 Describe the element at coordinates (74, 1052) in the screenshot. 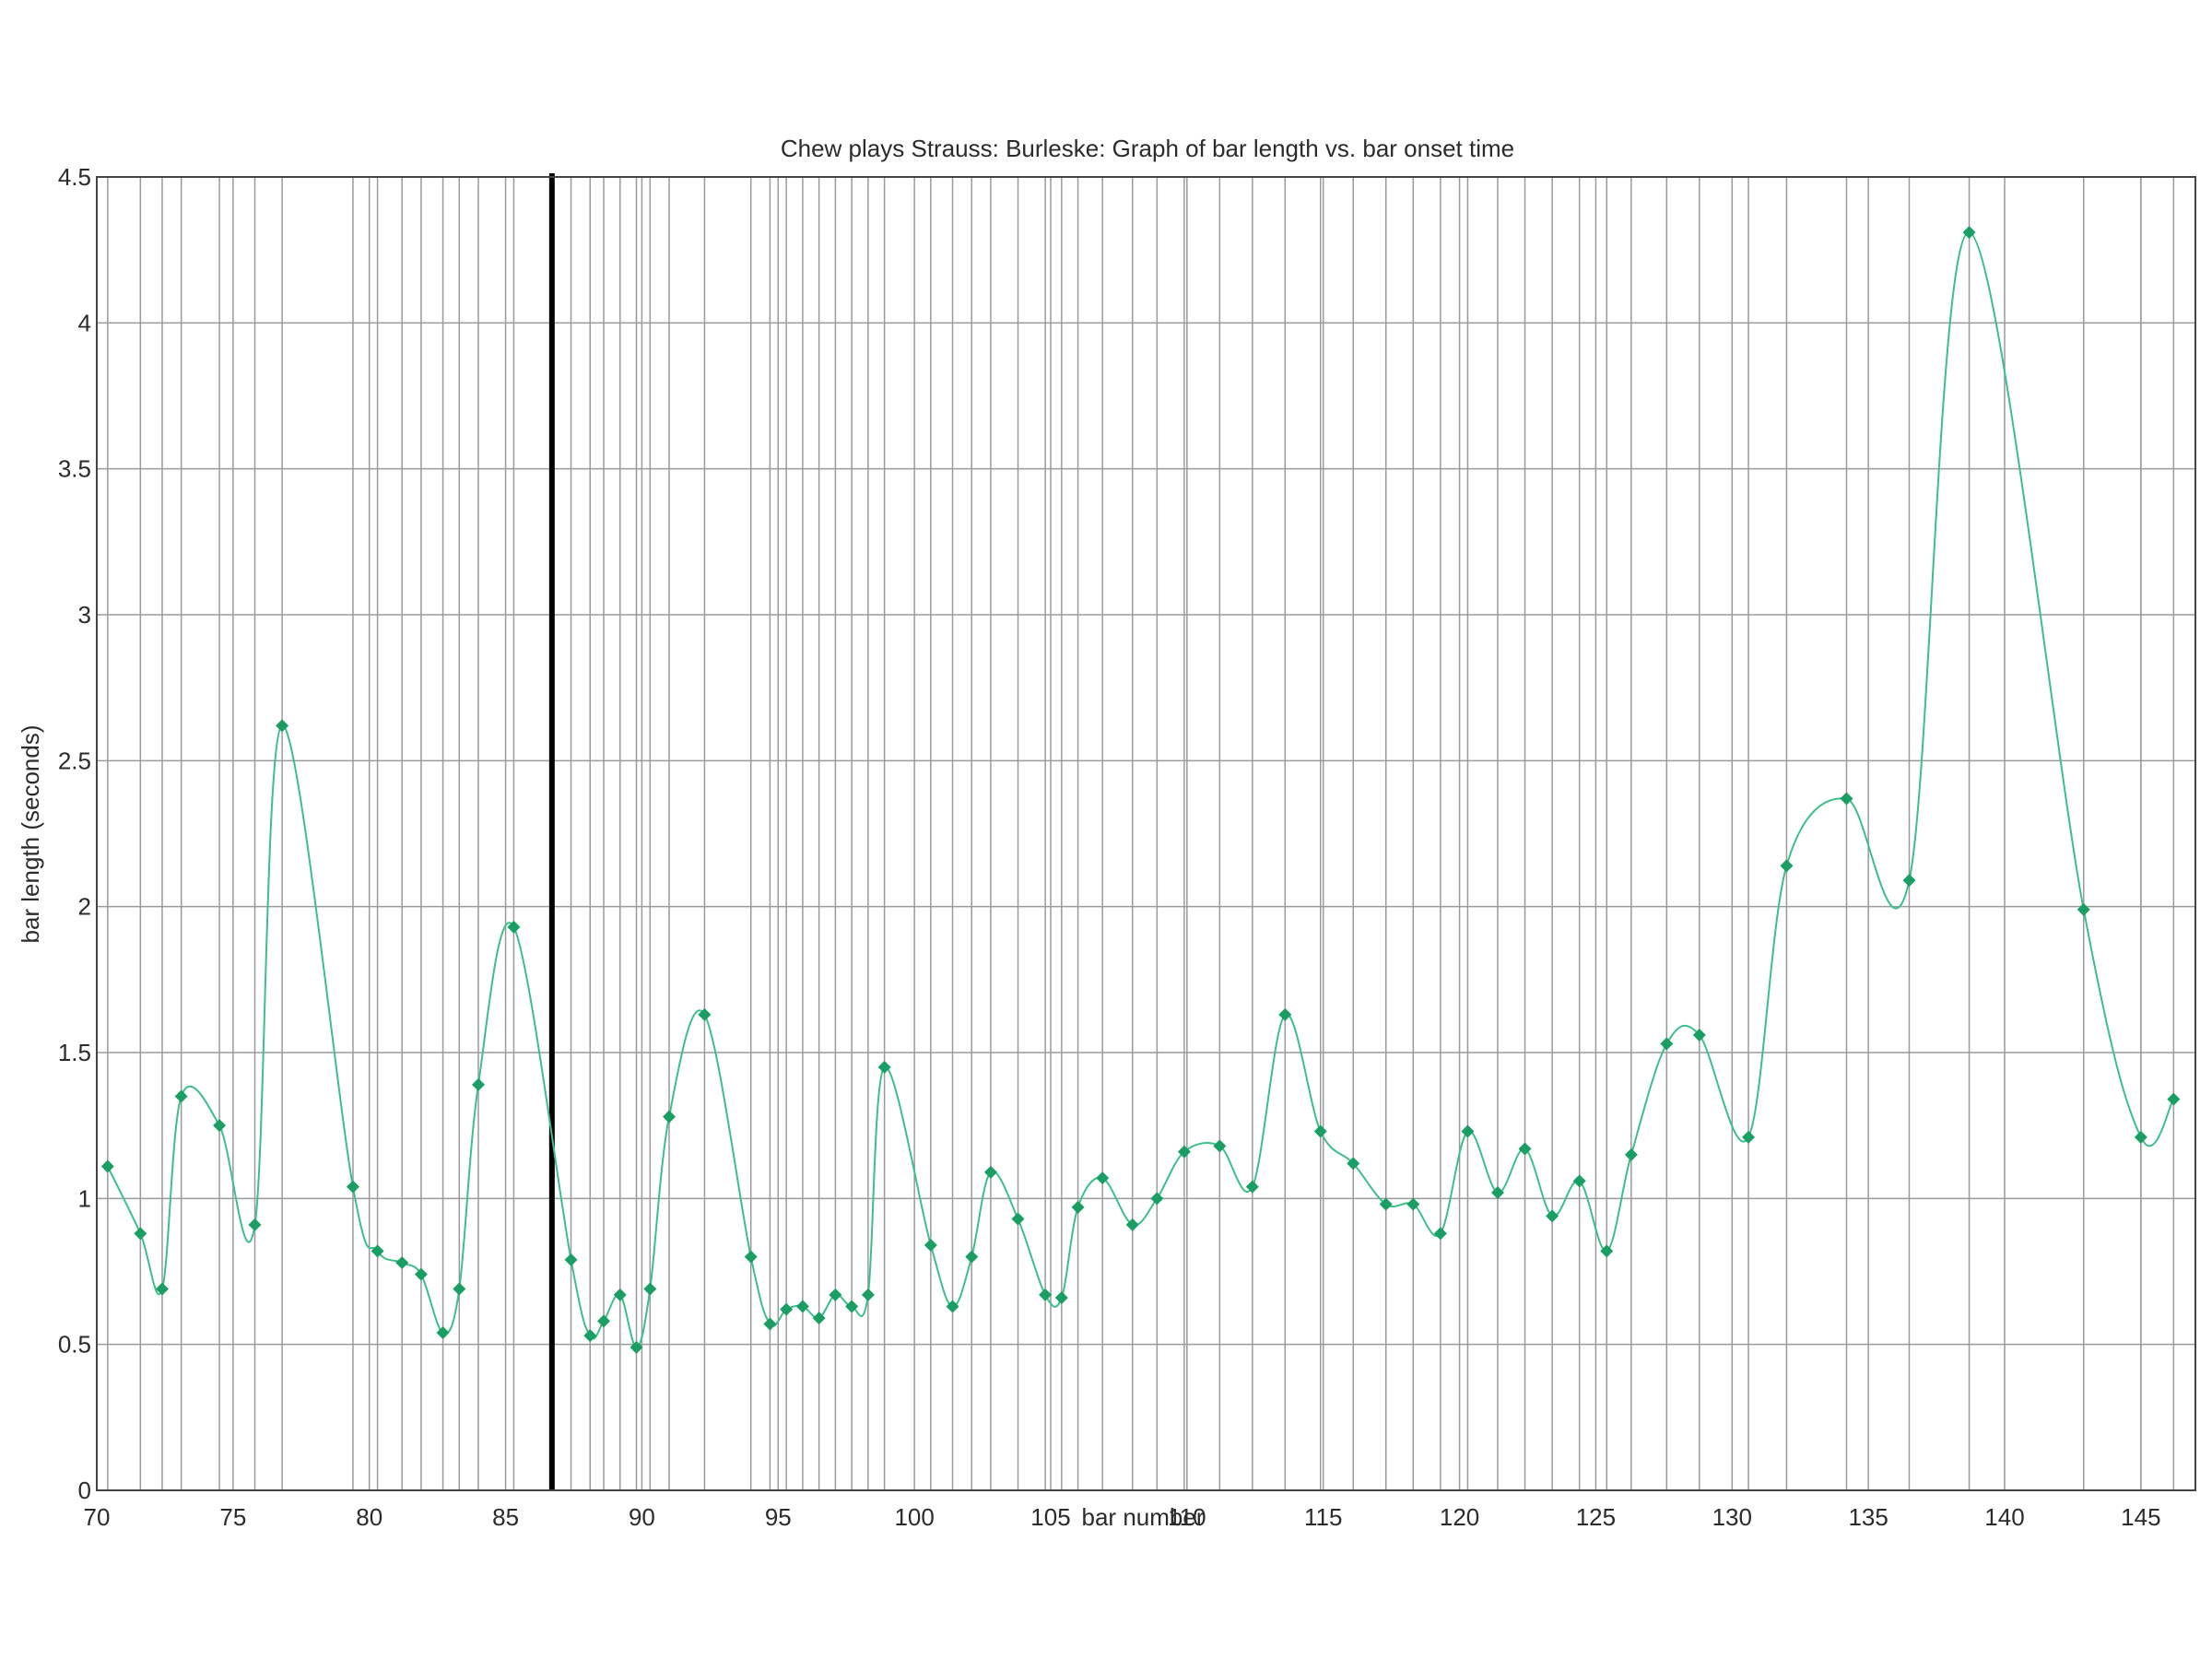

I see `y-tick-label: 1.5` at that location.